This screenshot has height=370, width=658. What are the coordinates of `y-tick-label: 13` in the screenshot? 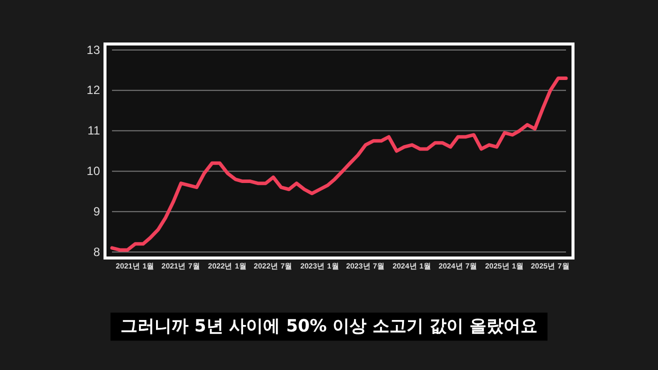 It's located at (93, 49).